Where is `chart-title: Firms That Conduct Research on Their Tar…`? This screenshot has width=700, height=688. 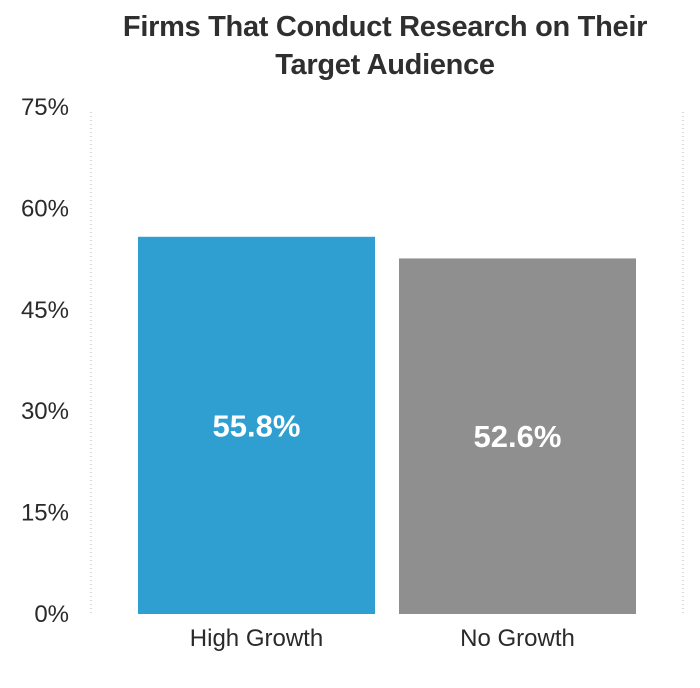
chart-title: Firms That Conduct Research on Their Tar… is located at coordinates (385, 46).